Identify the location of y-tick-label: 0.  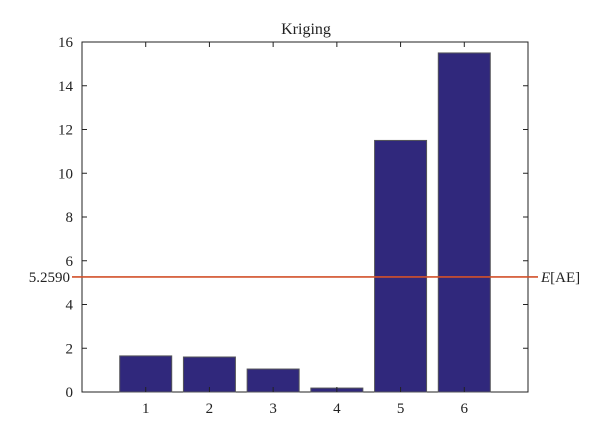
(70, 393).